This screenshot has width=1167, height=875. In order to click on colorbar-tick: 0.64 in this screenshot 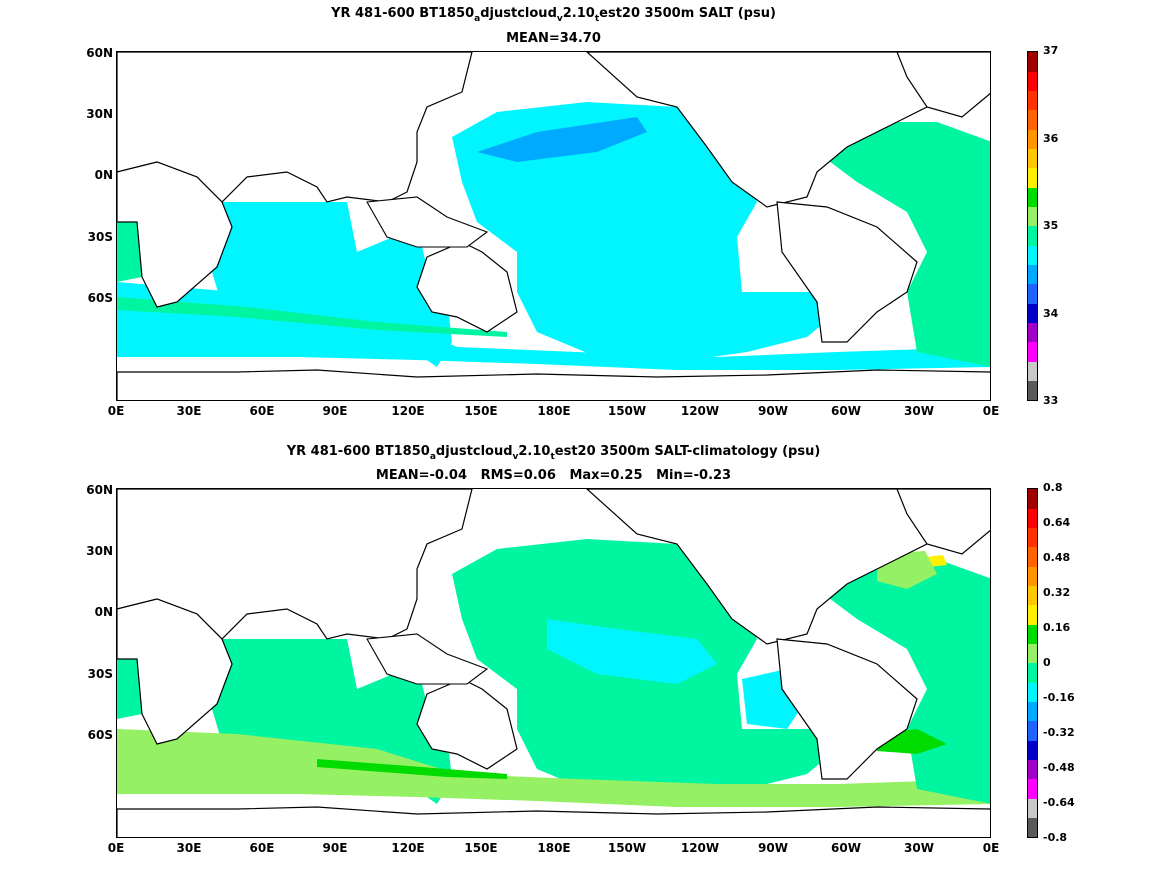, I will do `click(1057, 522)`.